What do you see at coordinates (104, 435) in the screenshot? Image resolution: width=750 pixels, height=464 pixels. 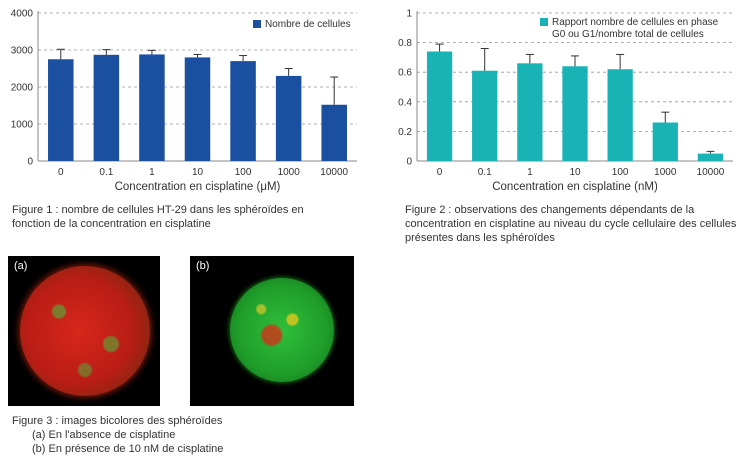 I see `figure-3-item-a: (a) En l'absence de cisplatine` at bounding box center [104, 435].